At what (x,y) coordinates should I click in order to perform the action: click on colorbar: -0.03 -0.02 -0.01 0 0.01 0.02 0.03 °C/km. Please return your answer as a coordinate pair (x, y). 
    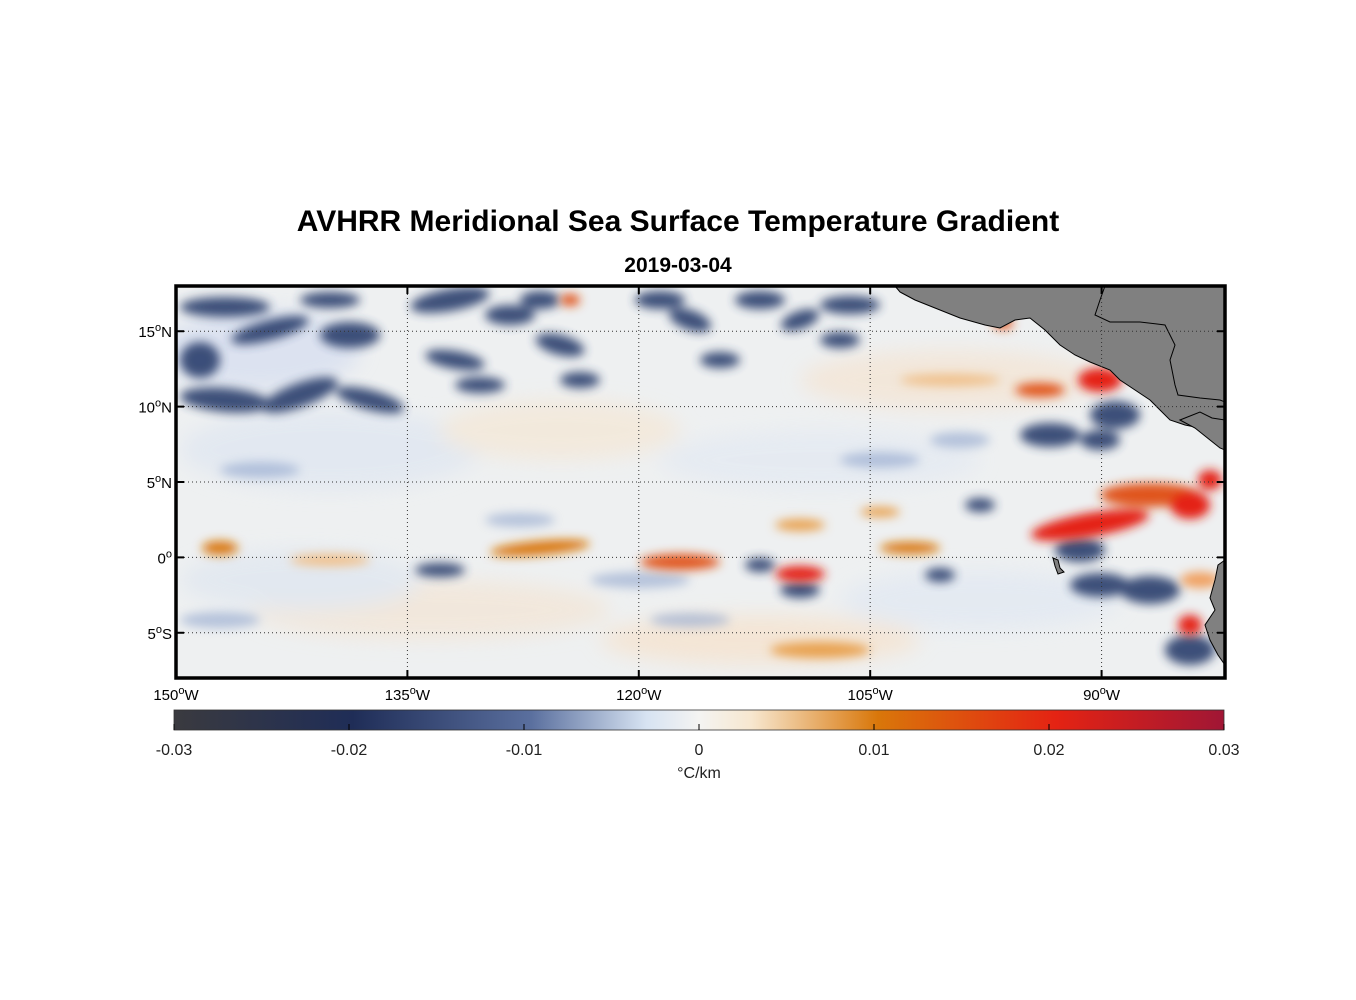
    Looking at the image, I should click on (698, 745).